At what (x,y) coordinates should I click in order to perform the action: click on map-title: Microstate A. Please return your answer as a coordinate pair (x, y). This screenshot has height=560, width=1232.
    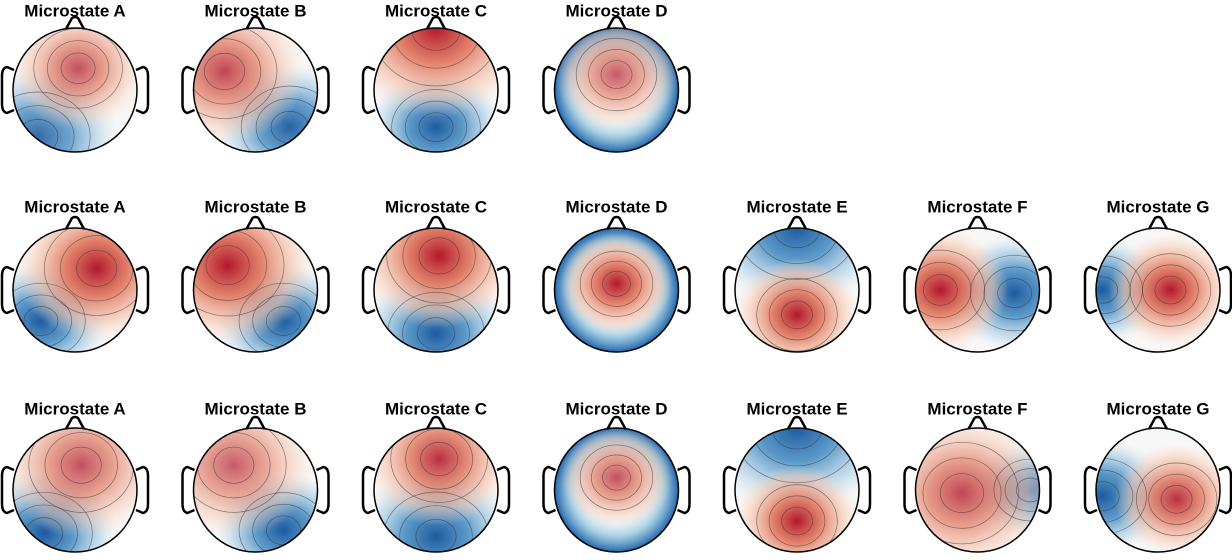
    Looking at the image, I should click on (74, 10).